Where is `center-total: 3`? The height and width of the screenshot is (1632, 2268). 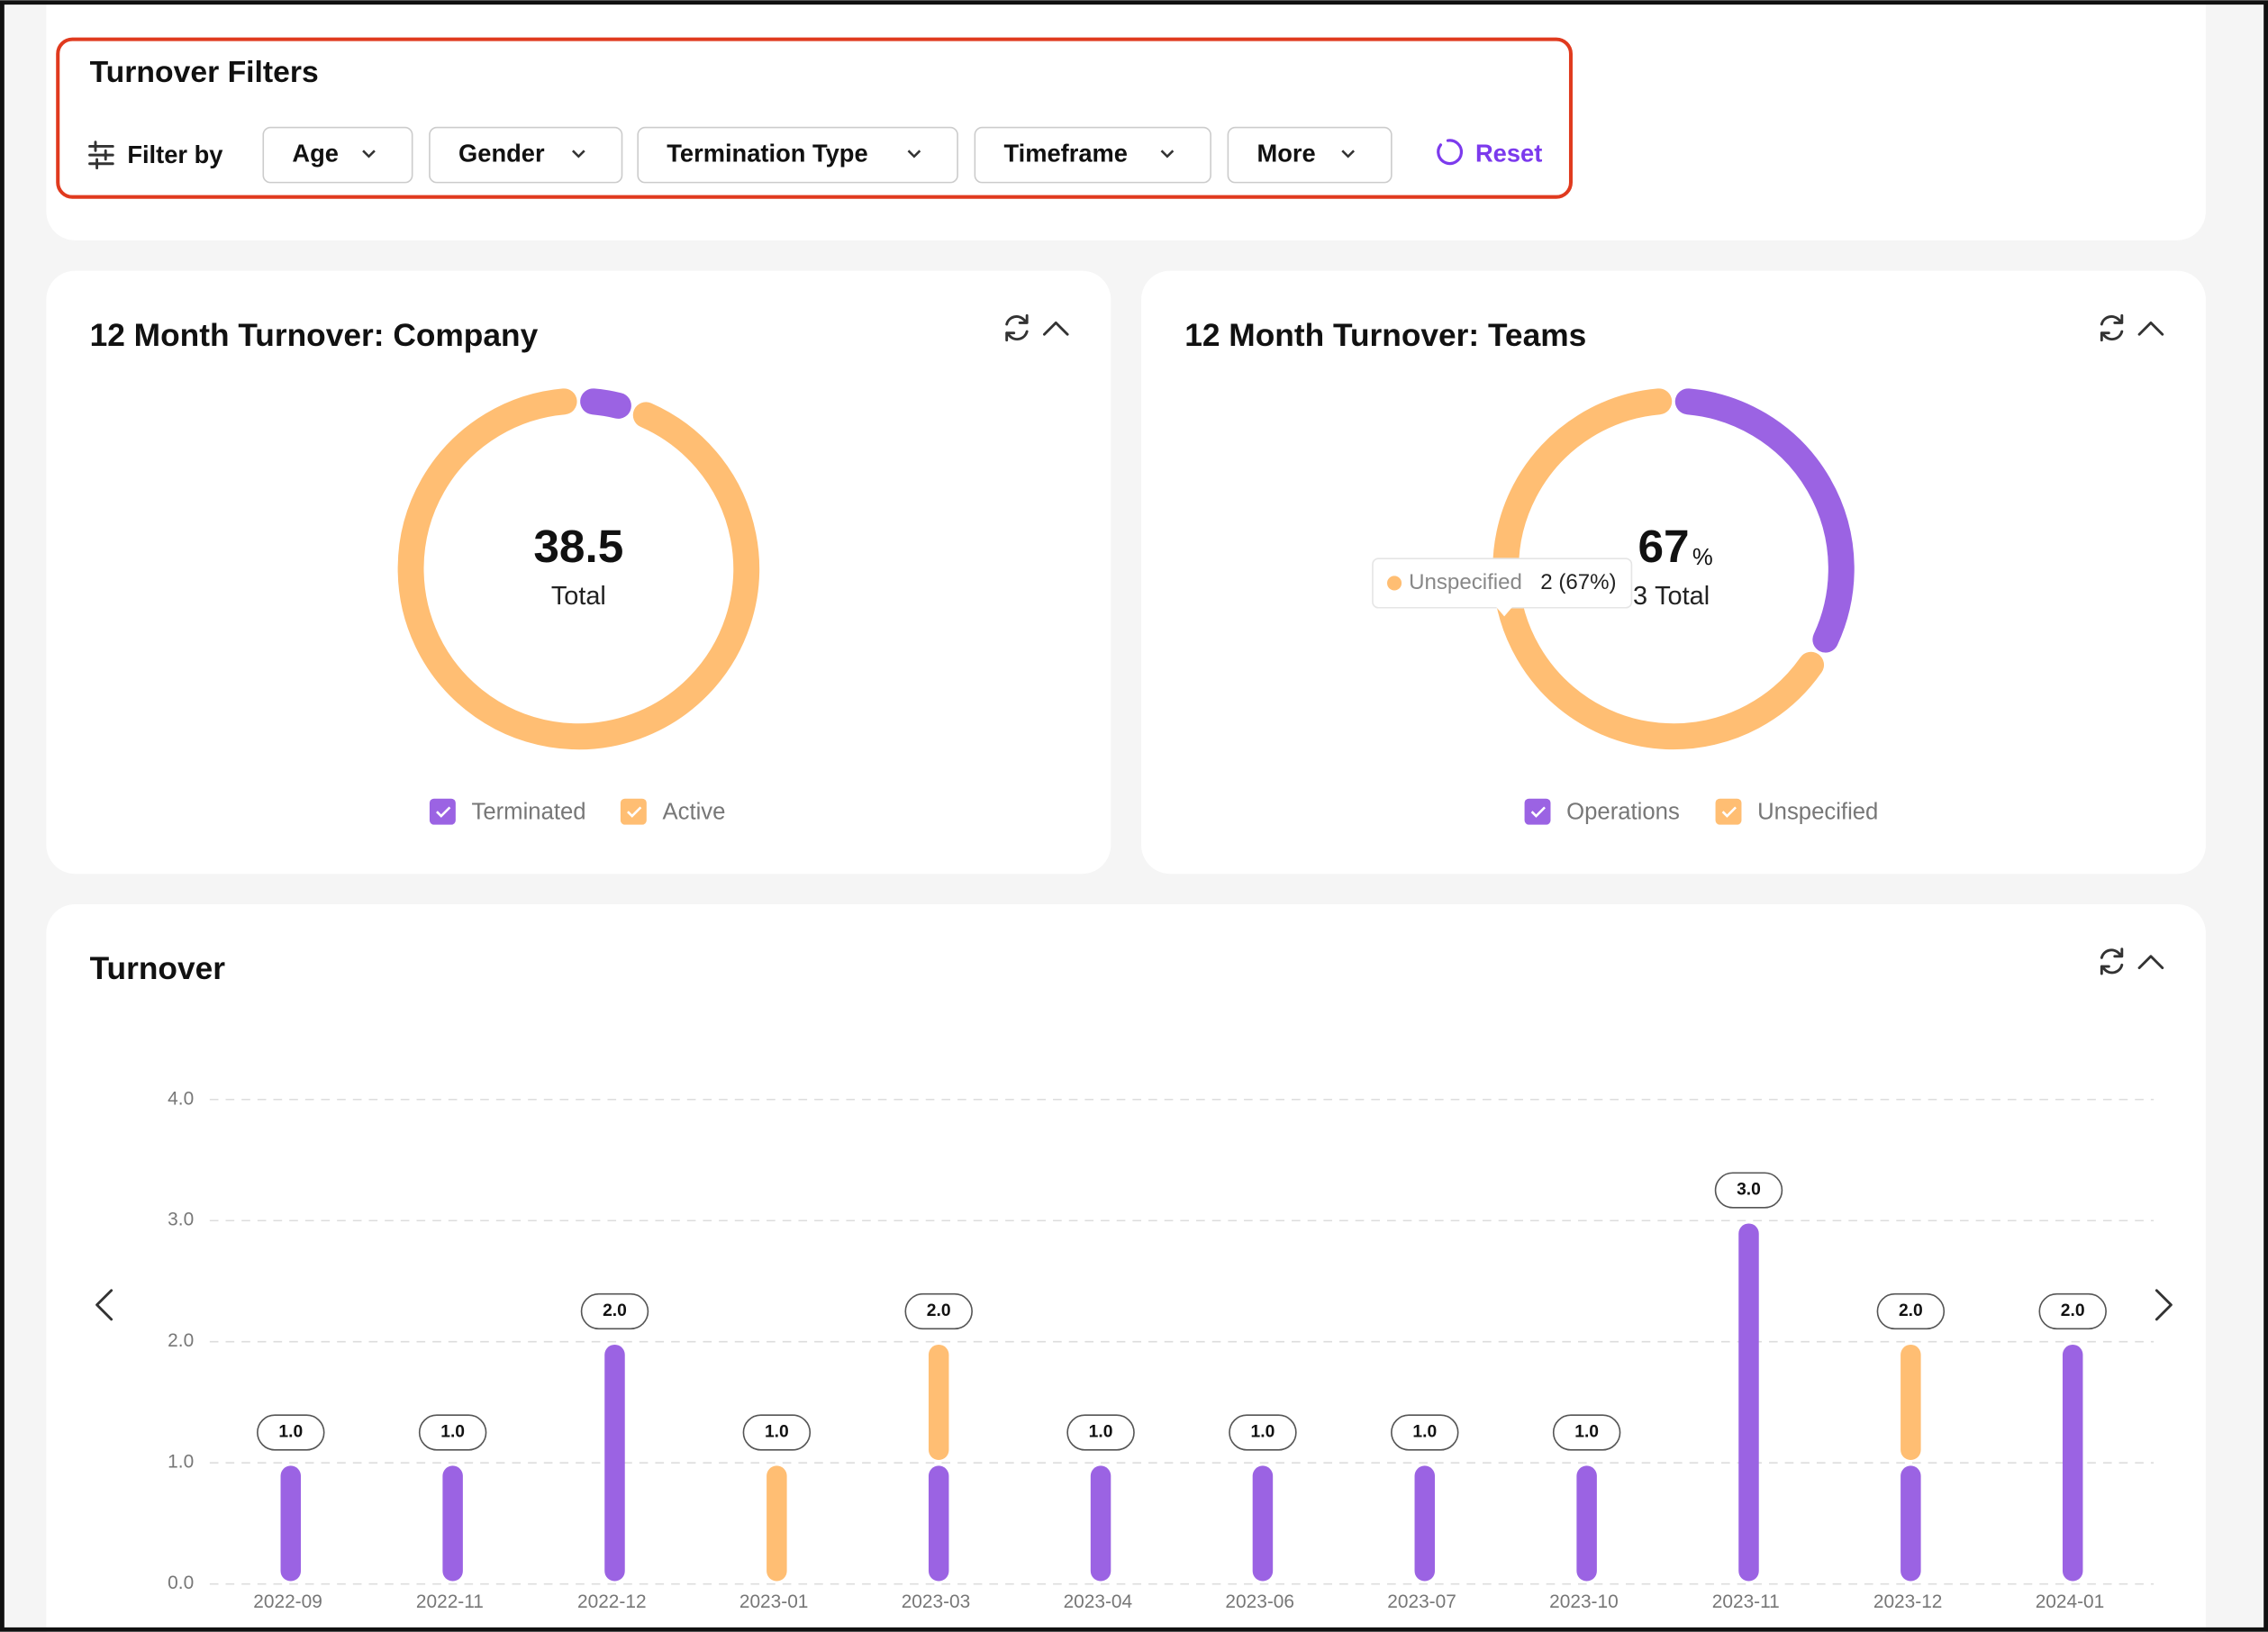
center-total: 3 is located at coordinates (1640, 596).